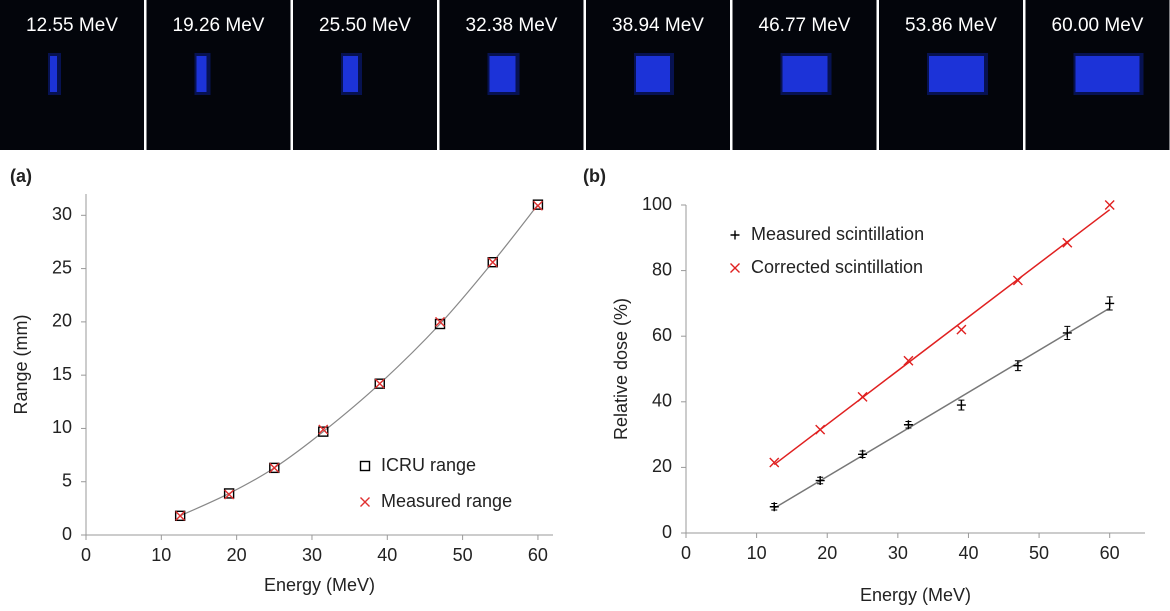 Image resolution: width=1170 pixels, height=611 pixels. I want to click on panel-label: 12.55 MeV, so click(72, 25).